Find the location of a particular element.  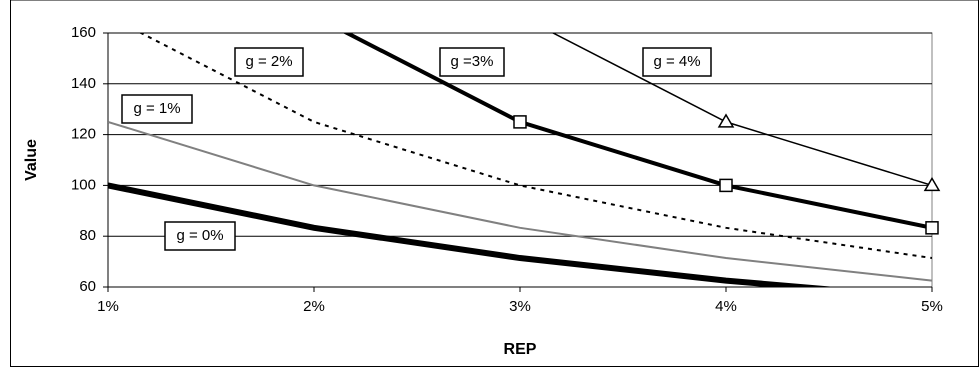

y-tick-label: 80 is located at coordinates (87, 235).